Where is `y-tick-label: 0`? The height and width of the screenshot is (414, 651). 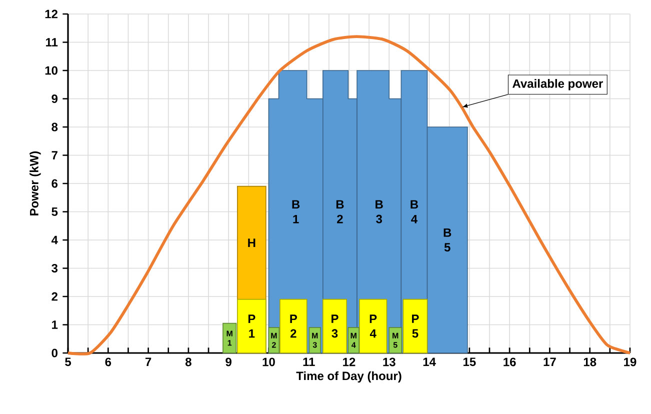 y-tick-label: 0 is located at coordinates (55, 353).